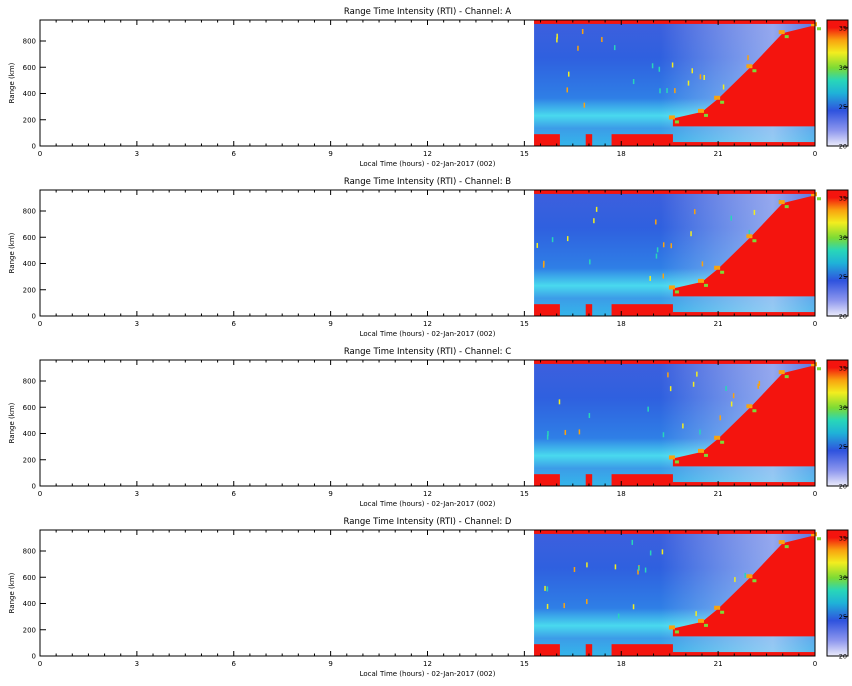 This screenshot has width=852, height=686. I want to click on x-tick-label: 21, so click(718, 154).